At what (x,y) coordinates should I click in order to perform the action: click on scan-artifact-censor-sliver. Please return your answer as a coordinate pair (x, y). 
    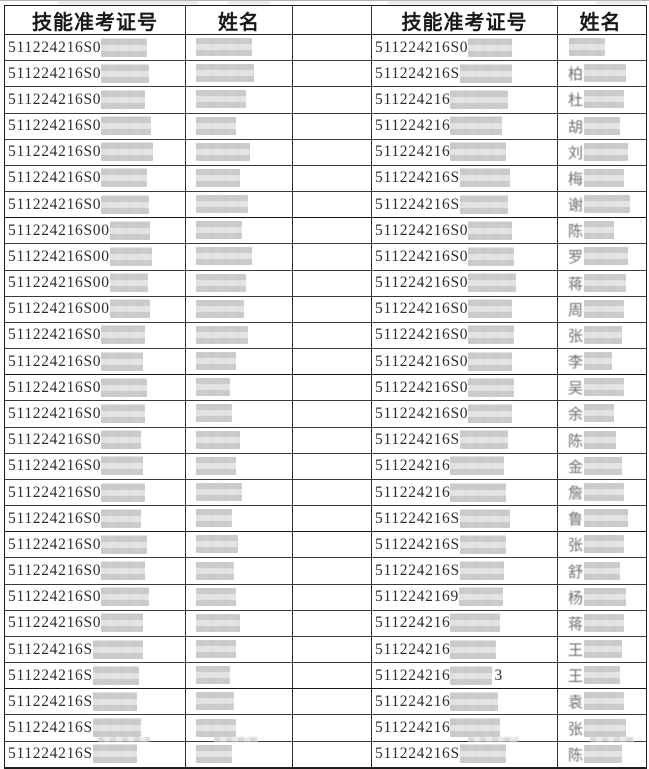
    Looking at the image, I should click on (493, 739).